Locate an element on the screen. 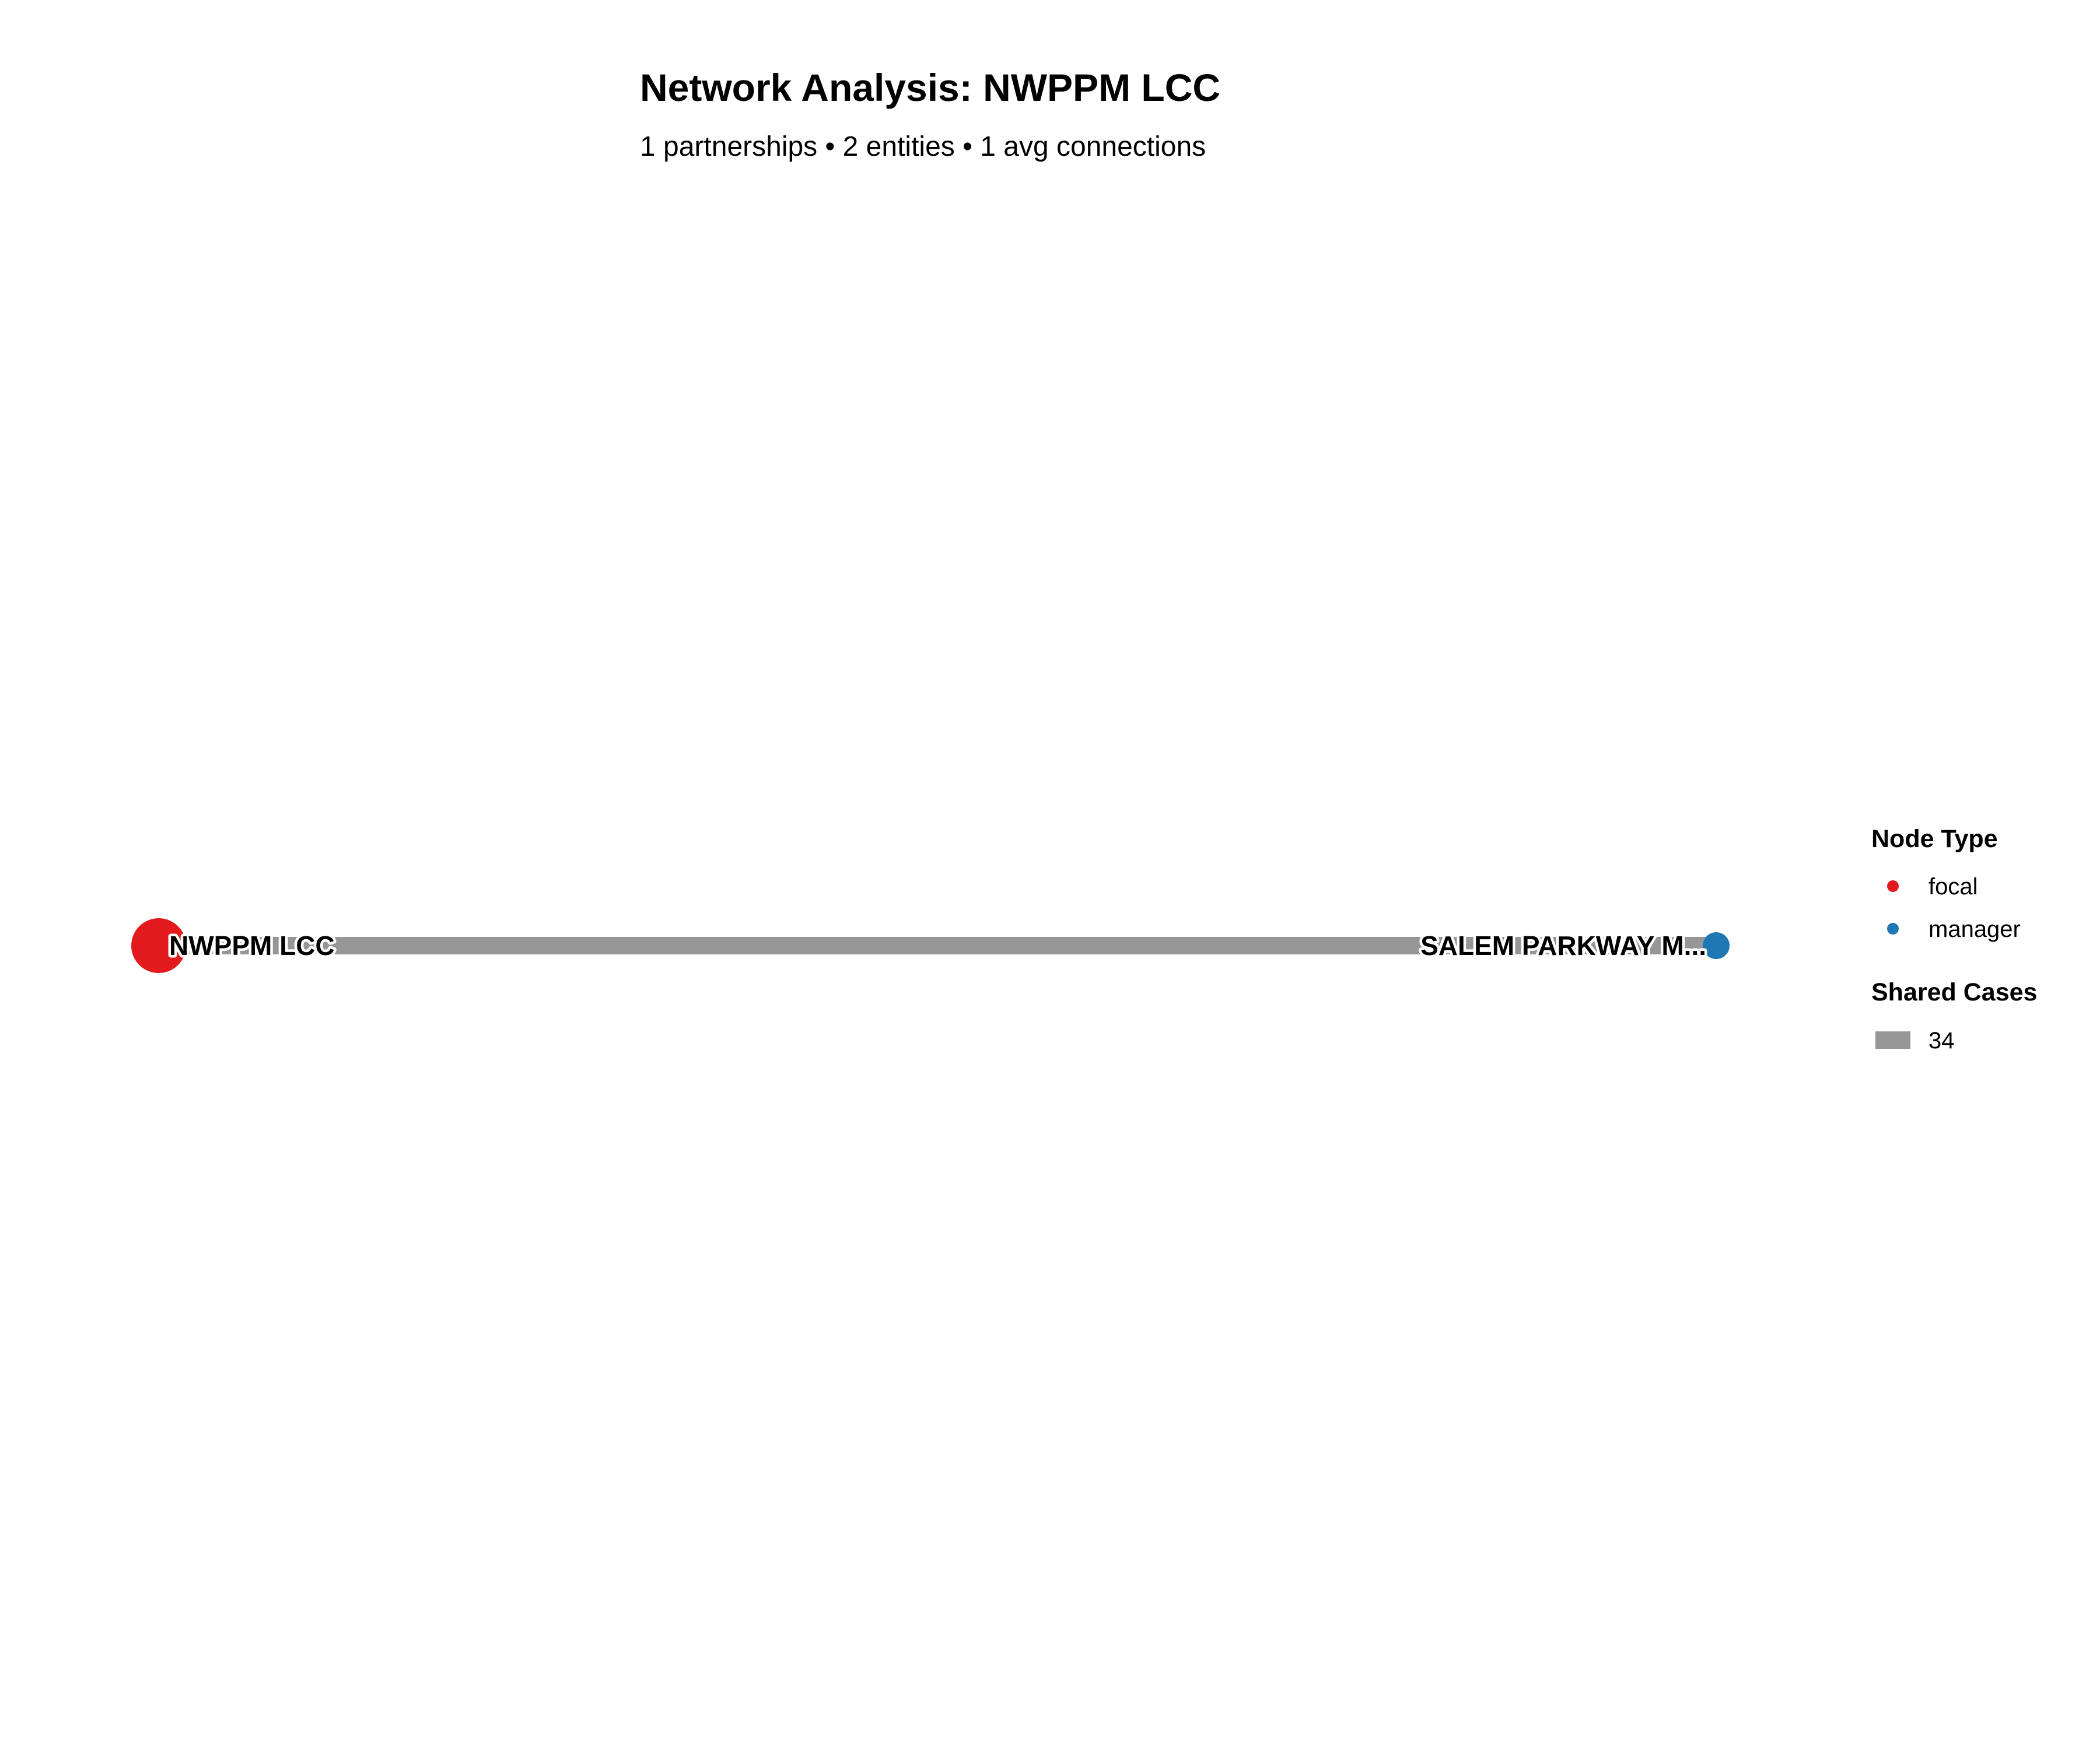 The image size is (2100, 1753). legend-focal-label: focal is located at coordinates (1953, 887).